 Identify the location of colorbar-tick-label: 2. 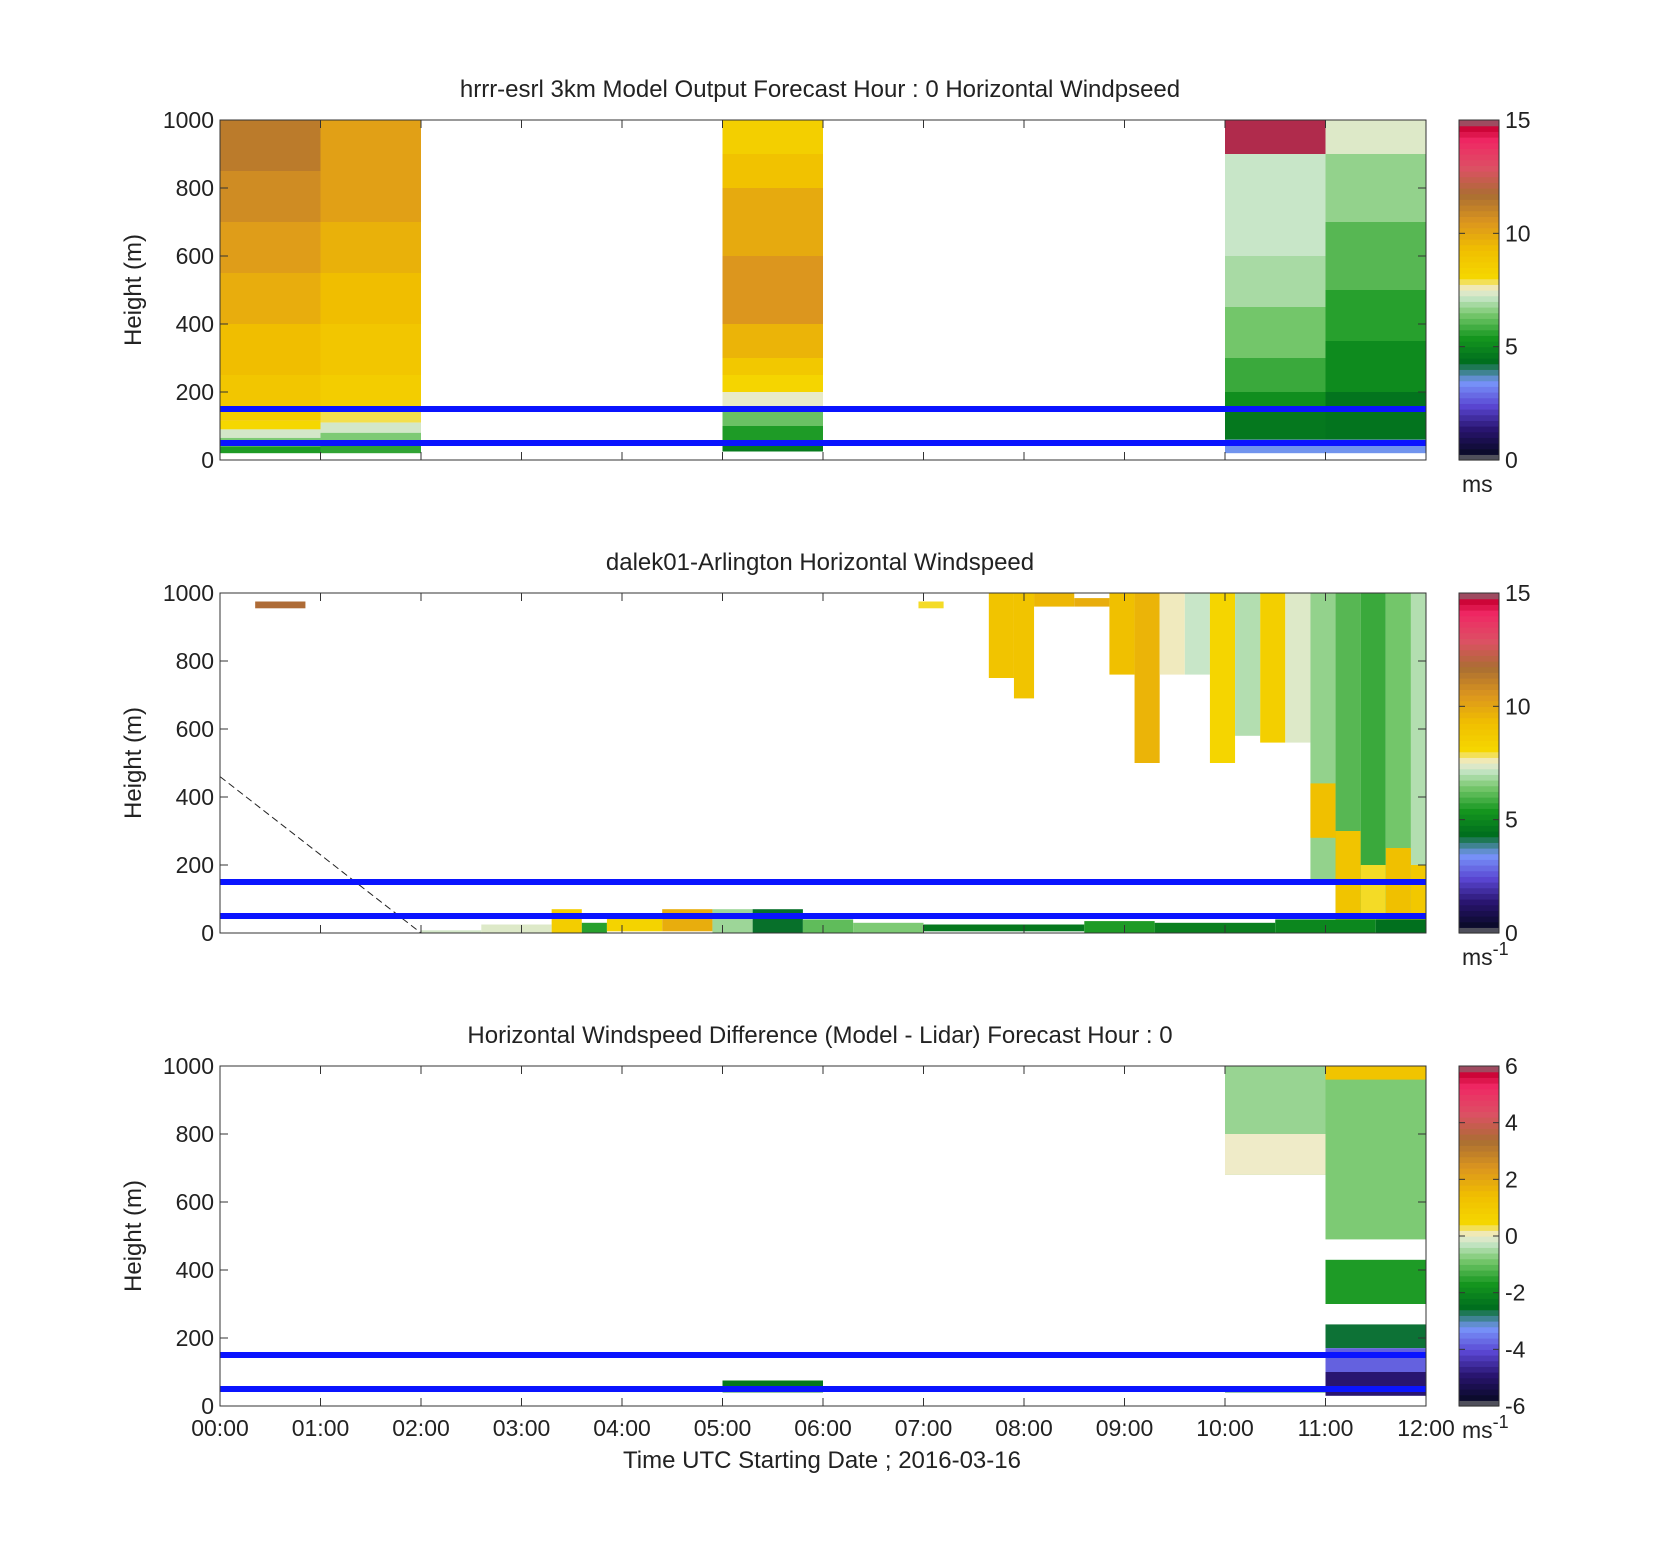
(1511, 1179).